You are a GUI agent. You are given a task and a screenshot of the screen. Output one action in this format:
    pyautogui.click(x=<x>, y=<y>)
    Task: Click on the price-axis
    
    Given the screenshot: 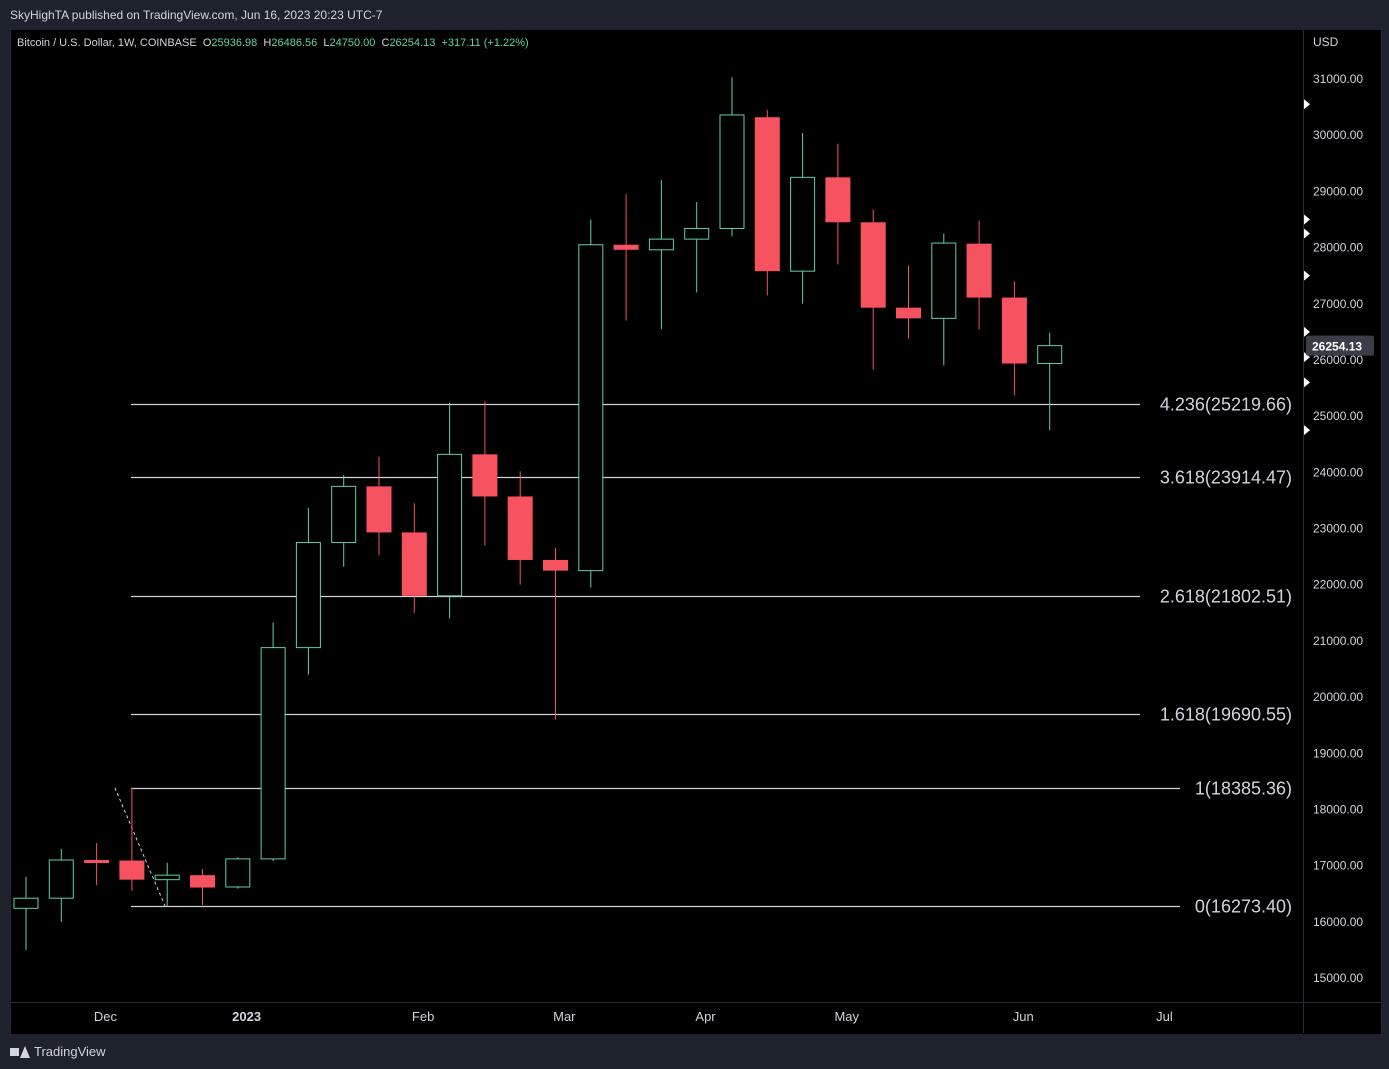 What is the action you would take?
    pyautogui.click(x=1342, y=516)
    